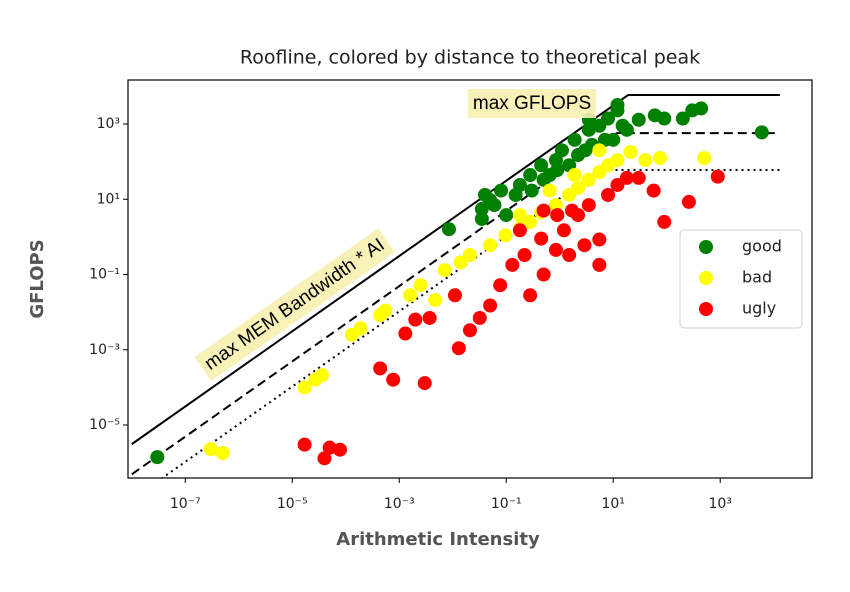  Describe the element at coordinates (37, 278) in the screenshot. I see `y-axis-label: GFLOPS` at that location.